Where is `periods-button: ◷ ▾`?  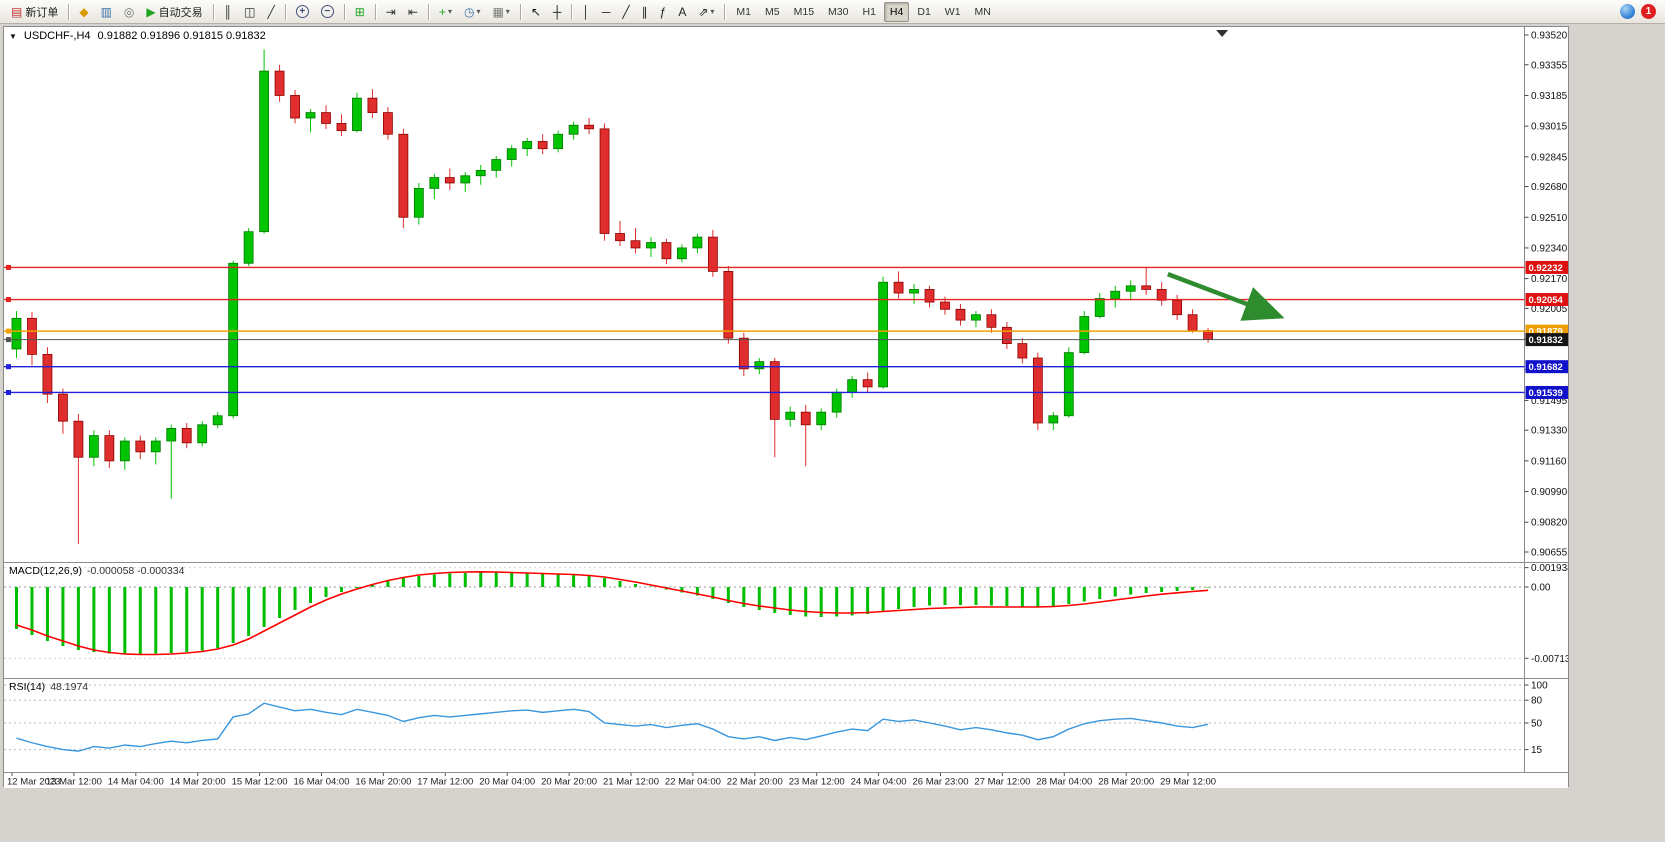 periods-button: ◷ ▾ is located at coordinates (472, 11).